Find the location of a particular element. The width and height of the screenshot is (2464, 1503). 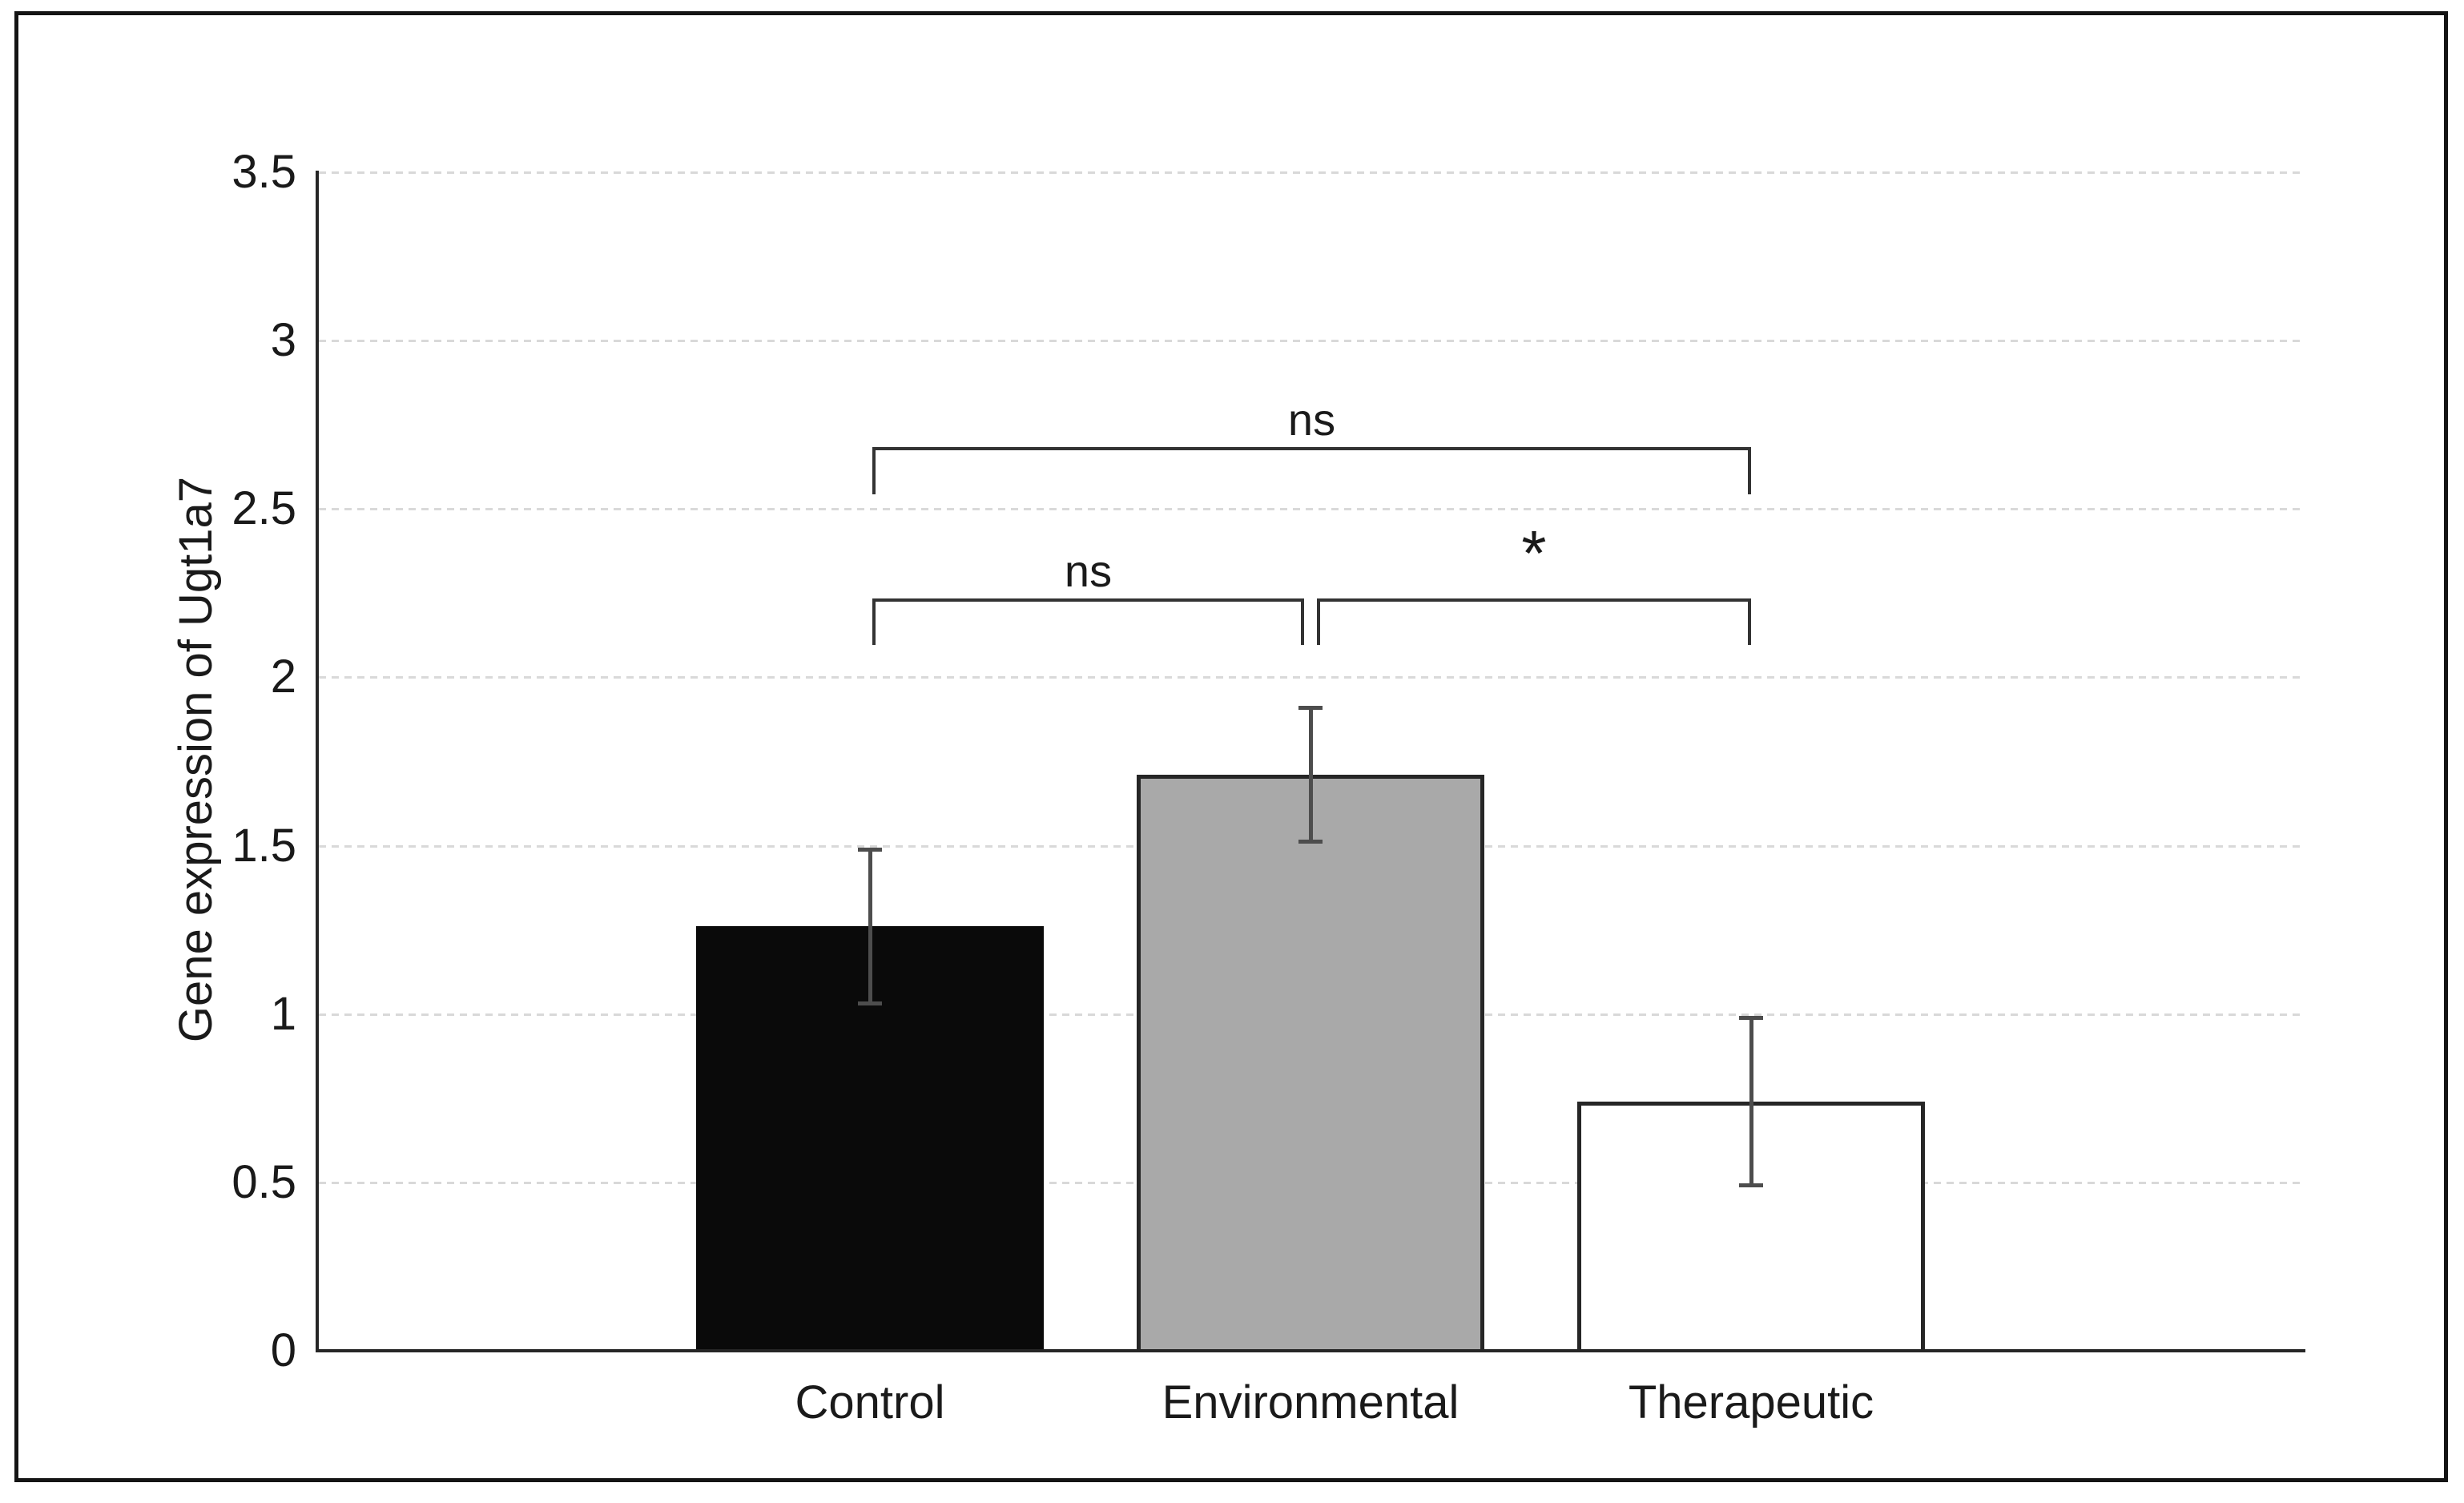

y-tick-label: 3 is located at coordinates (283, 340).